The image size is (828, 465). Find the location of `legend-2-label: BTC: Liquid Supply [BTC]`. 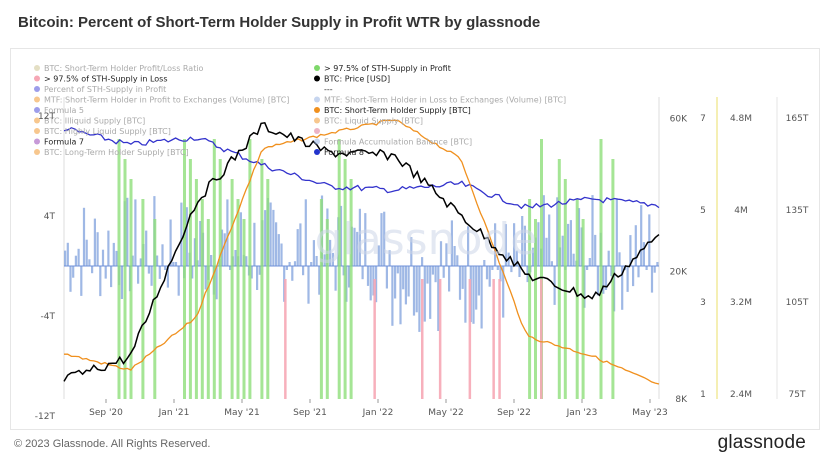

legend-2-label: BTC: Liquid Supply [BTC] is located at coordinates (373, 121).